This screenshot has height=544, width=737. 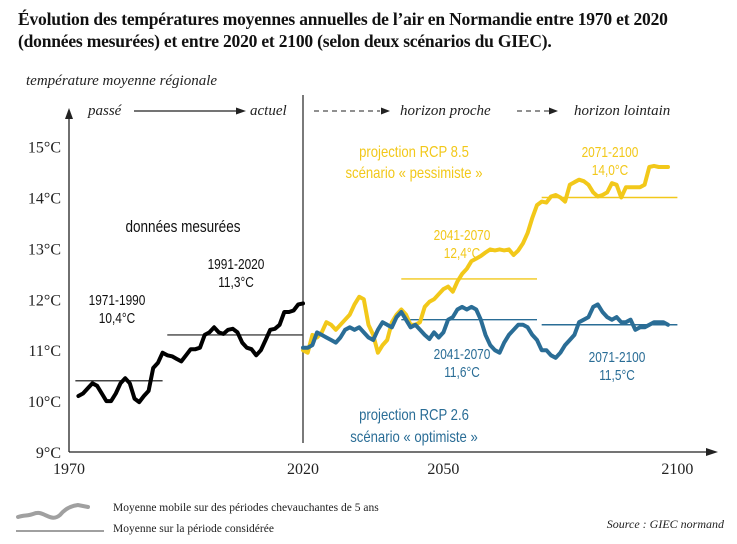 What do you see at coordinates (617, 357) in the screenshot?
I see `annotation-projection-rcp-2-6-2071-2100-period: 2071-2100` at bounding box center [617, 357].